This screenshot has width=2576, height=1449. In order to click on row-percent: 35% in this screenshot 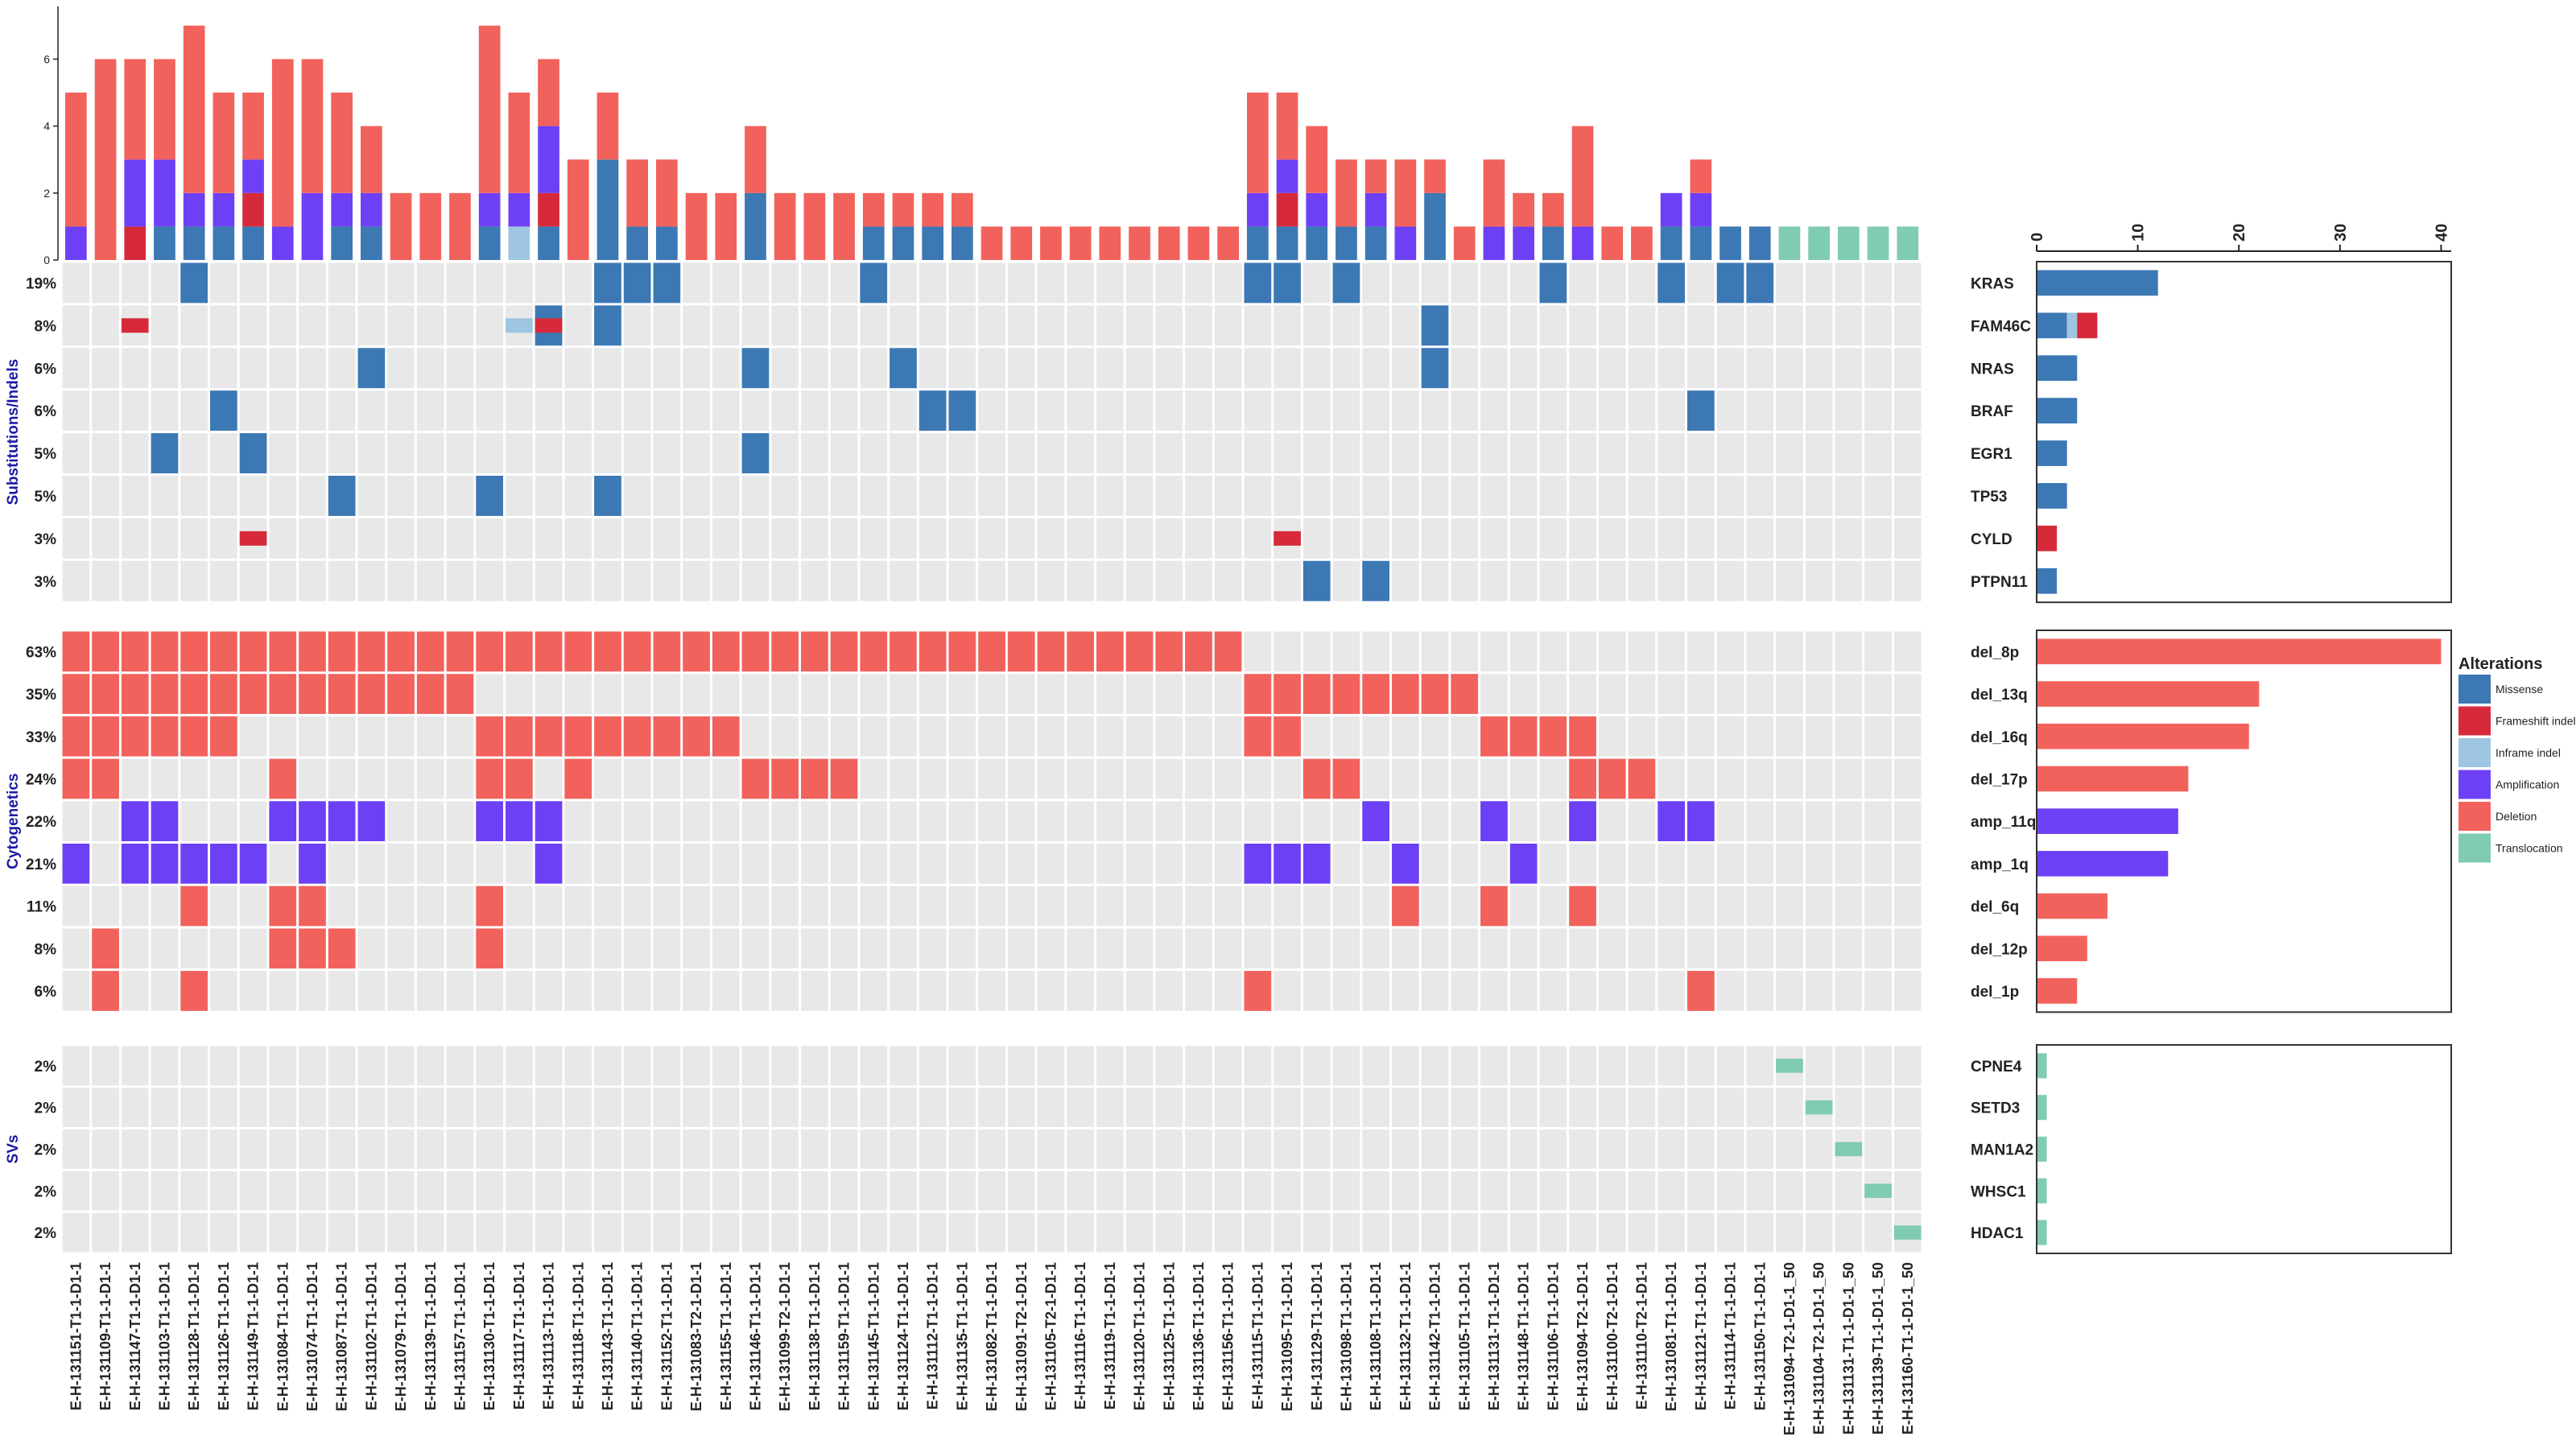, I will do `click(41, 695)`.